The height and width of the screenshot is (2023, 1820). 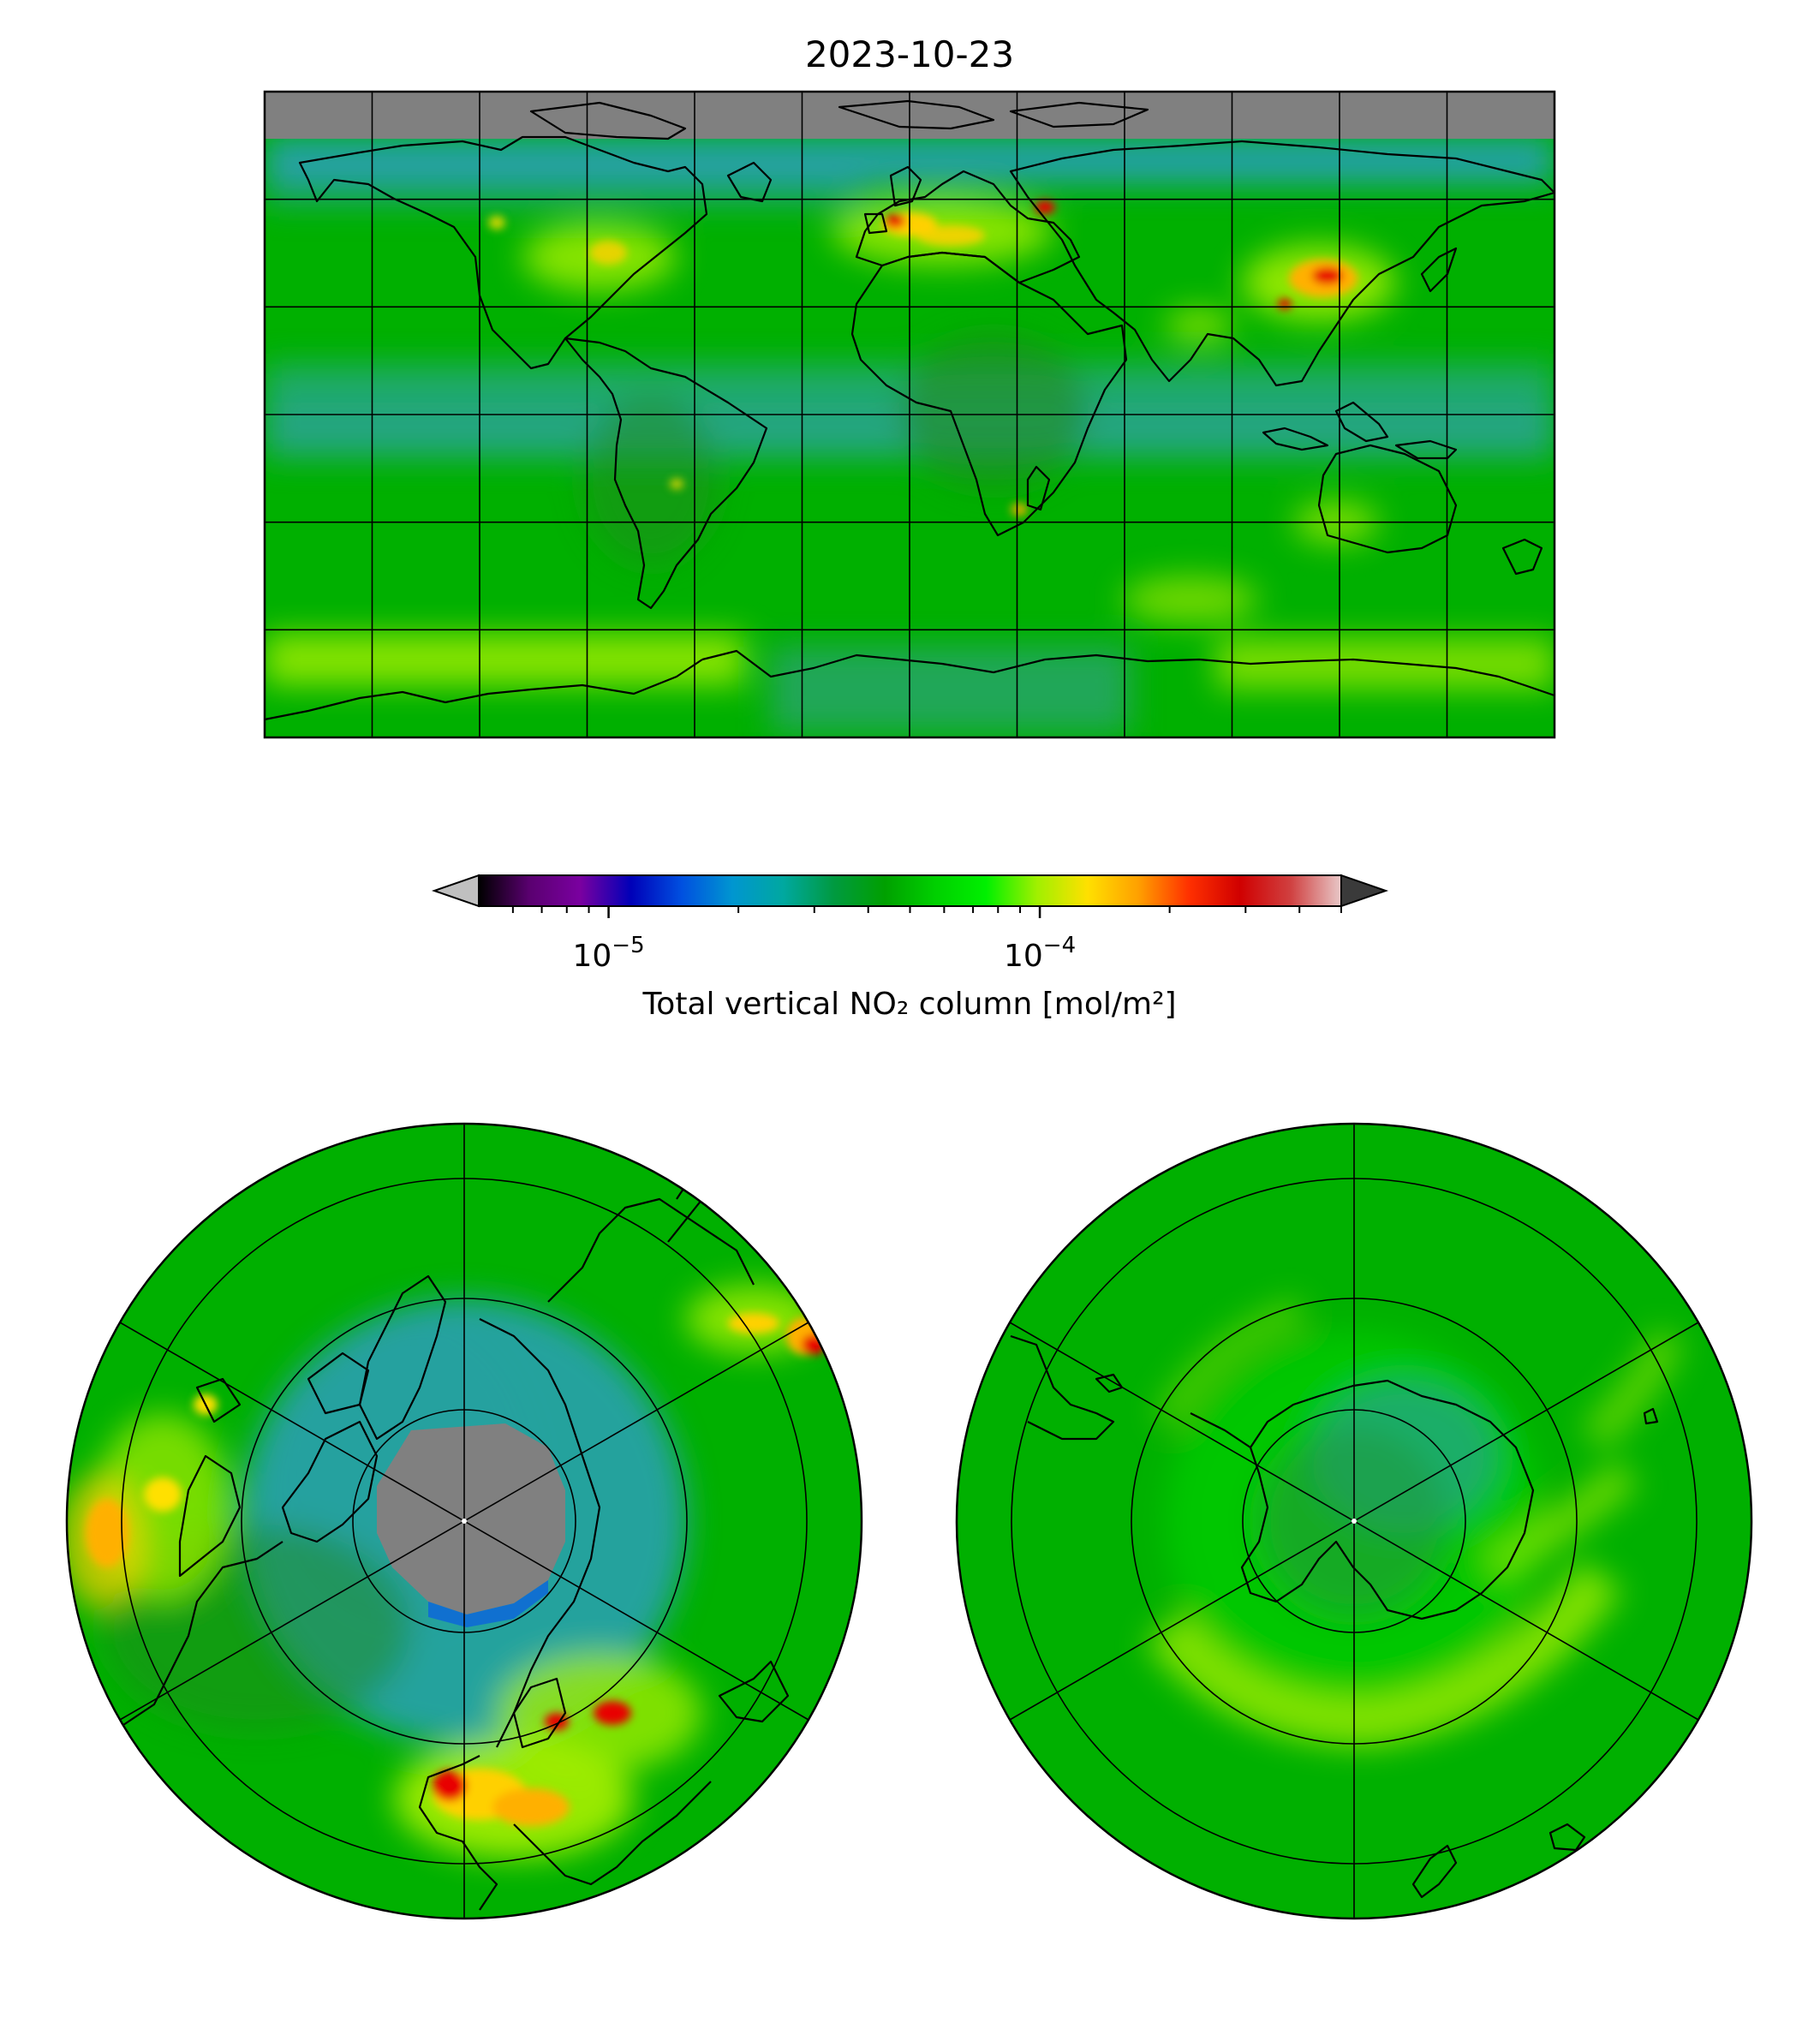 I want to click on south-polar-coastlines, so click(x=1334, y=1617).